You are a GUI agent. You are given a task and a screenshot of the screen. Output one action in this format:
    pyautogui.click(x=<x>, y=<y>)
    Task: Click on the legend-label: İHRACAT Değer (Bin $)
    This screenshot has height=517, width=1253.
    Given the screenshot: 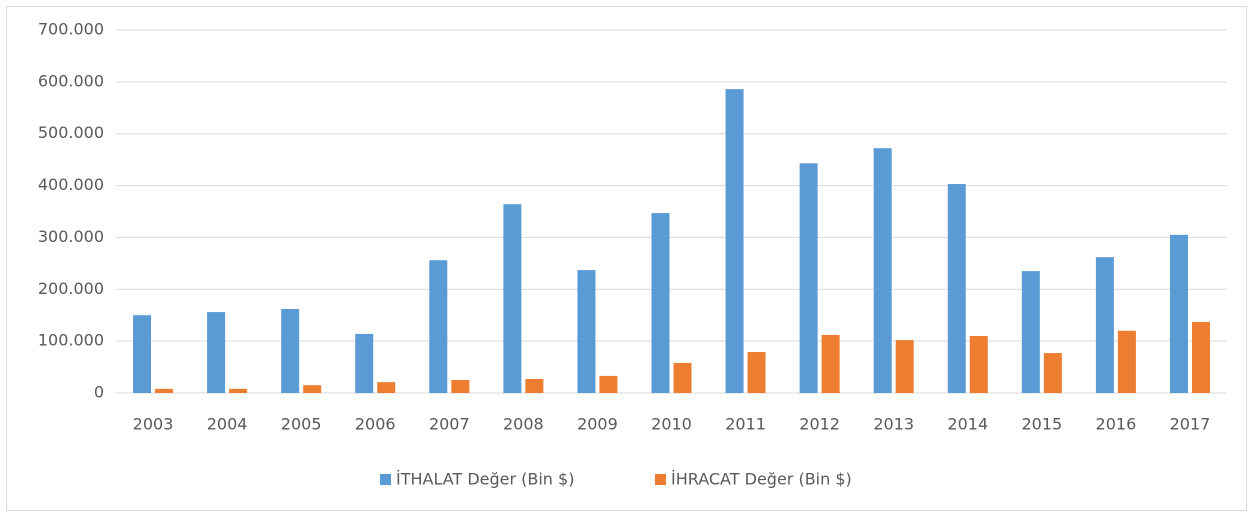 What is the action you would take?
    pyautogui.click(x=761, y=479)
    